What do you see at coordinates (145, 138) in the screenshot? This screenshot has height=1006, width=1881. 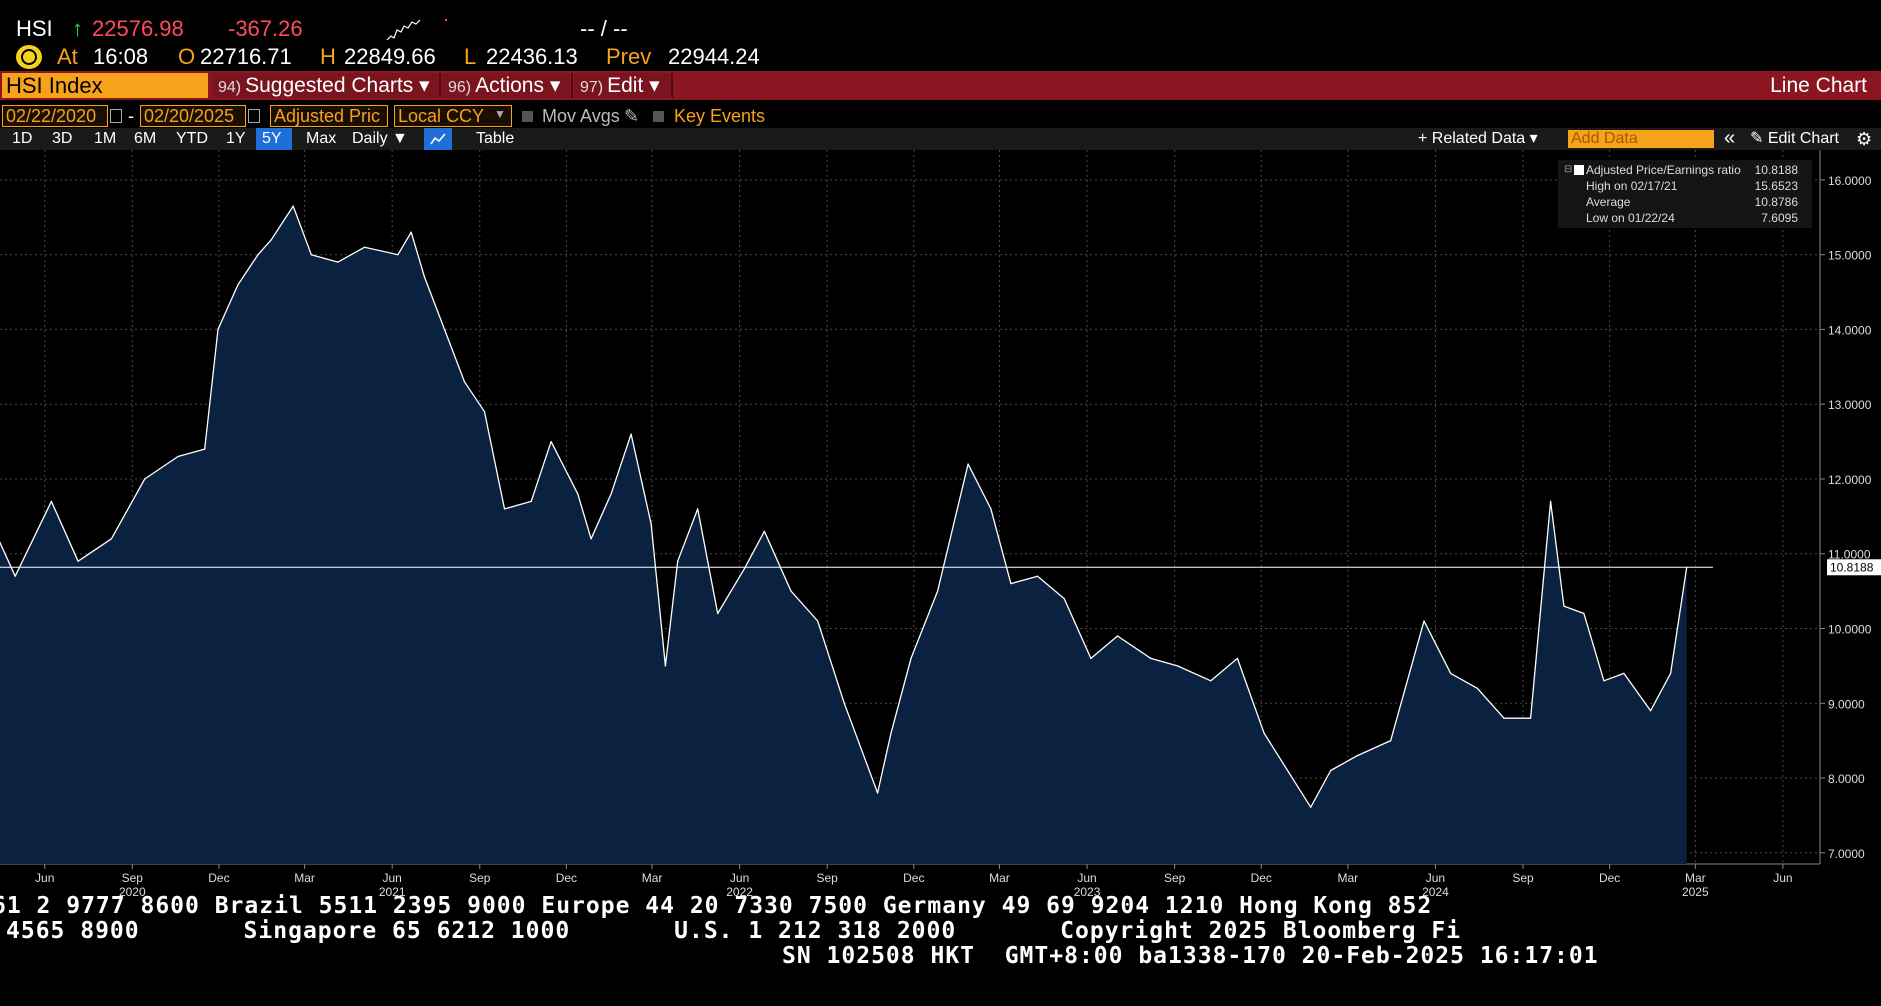 I see `period-6m: 6M` at bounding box center [145, 138].